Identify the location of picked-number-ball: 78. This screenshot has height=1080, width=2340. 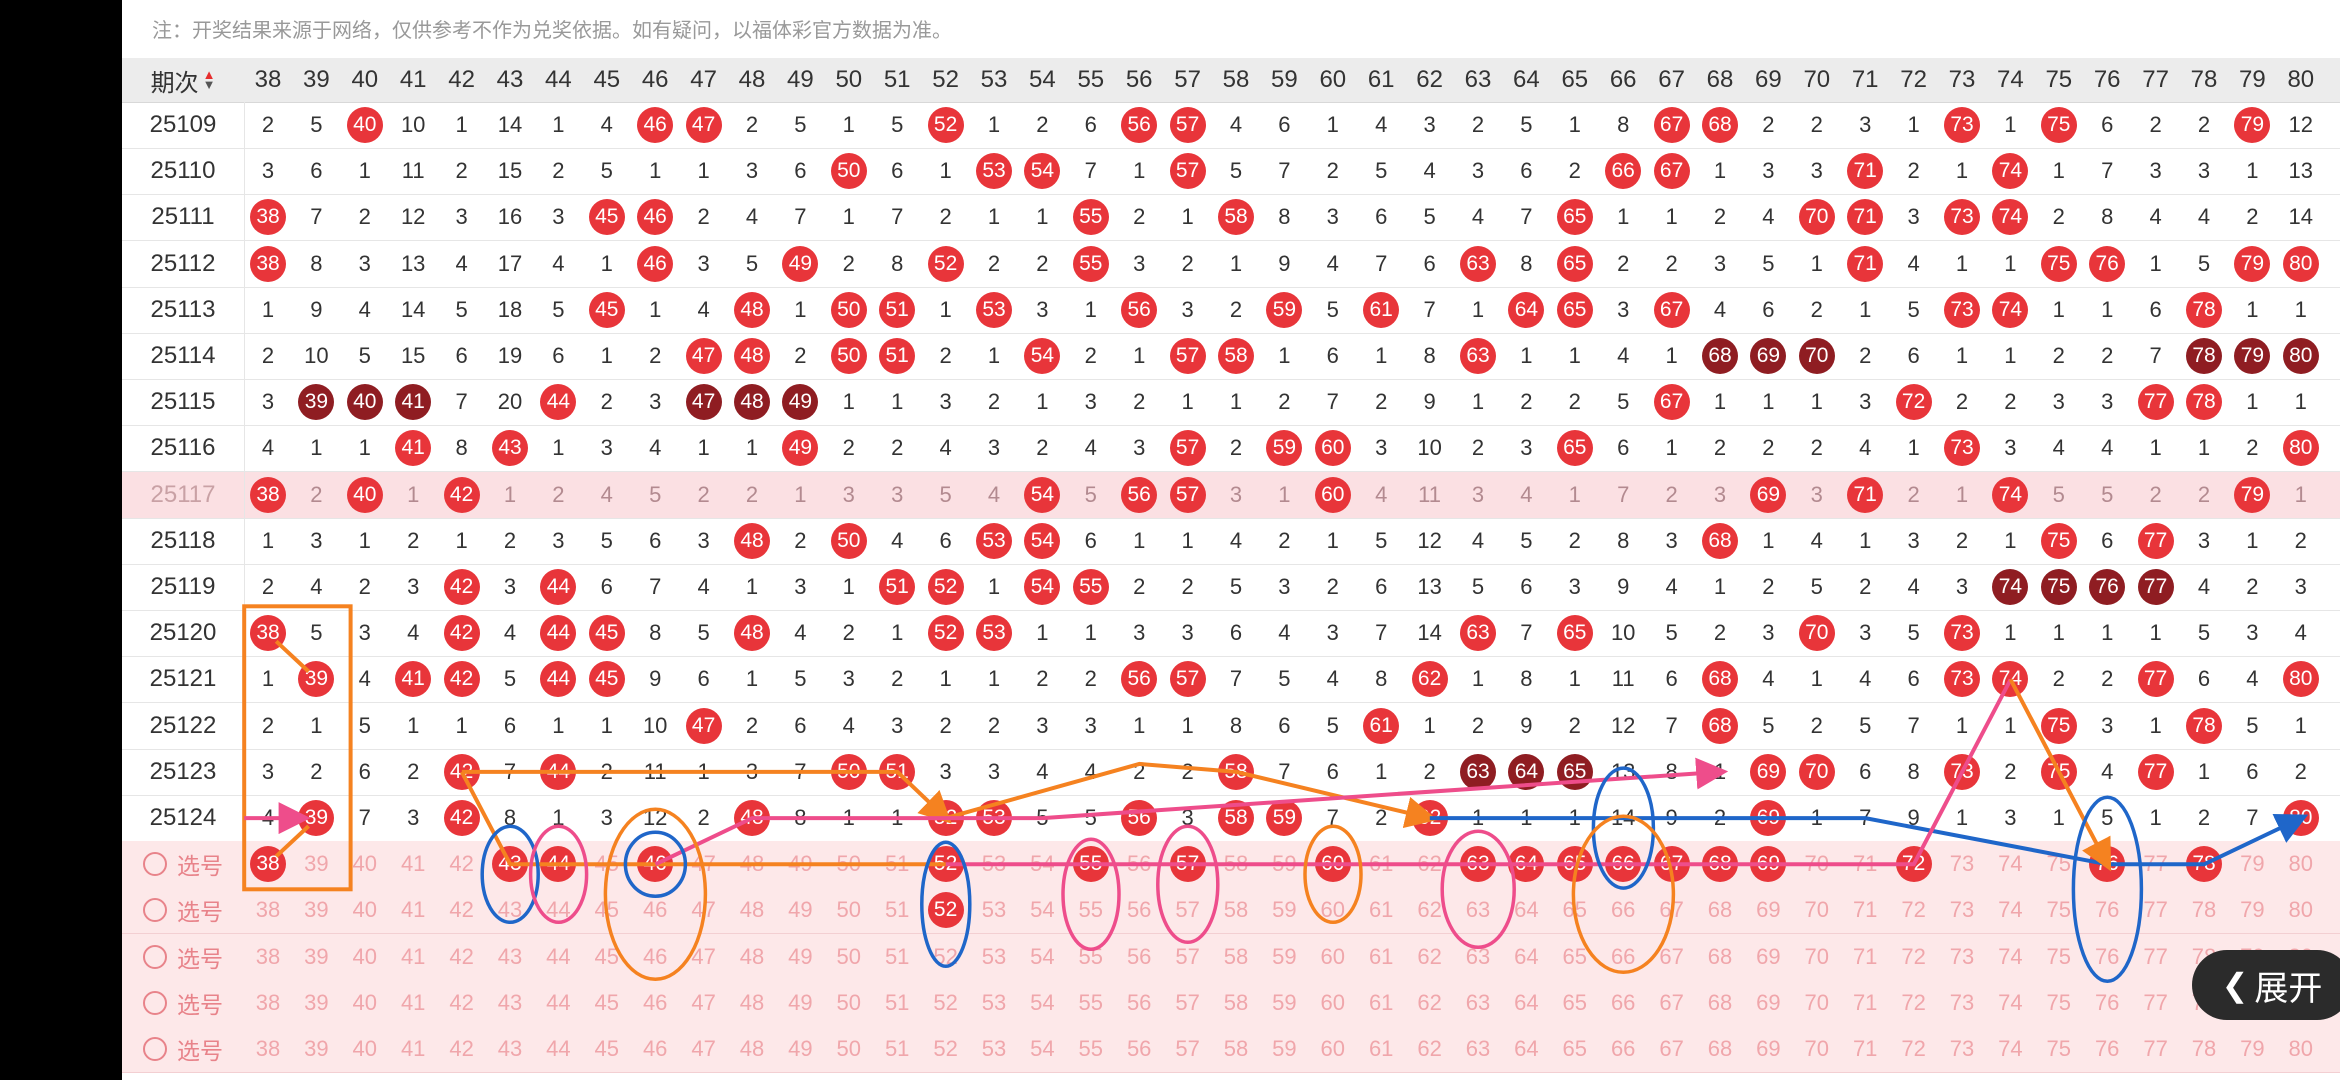
(2204, 864).